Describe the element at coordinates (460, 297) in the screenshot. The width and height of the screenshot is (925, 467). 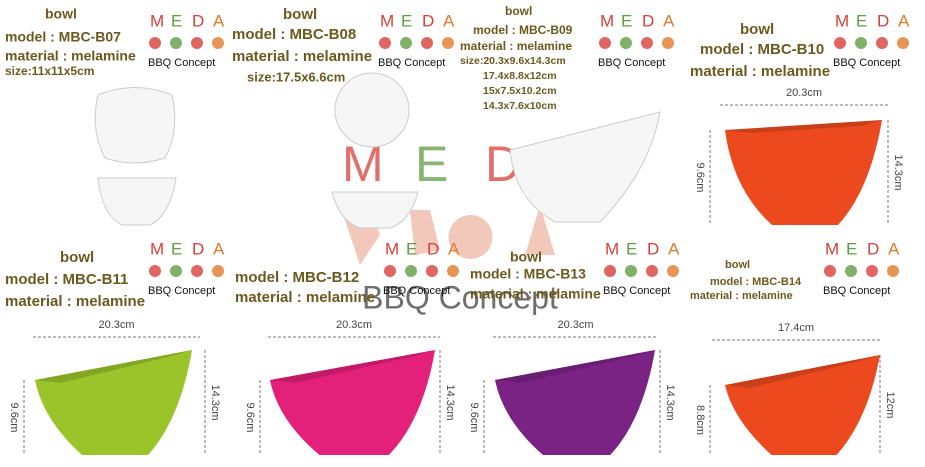
I see `watermark-tagline: BBQ Concept` at that location.